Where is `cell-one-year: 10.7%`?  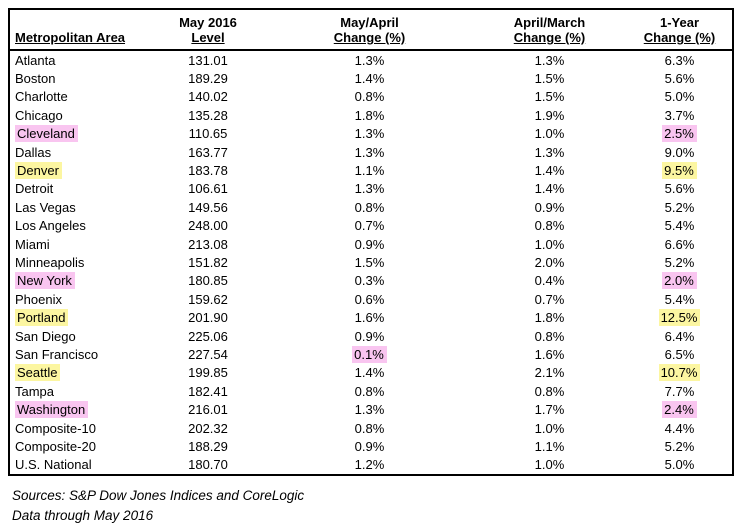
cell-one-year: 10.7% is located at coordinates (680, 373).